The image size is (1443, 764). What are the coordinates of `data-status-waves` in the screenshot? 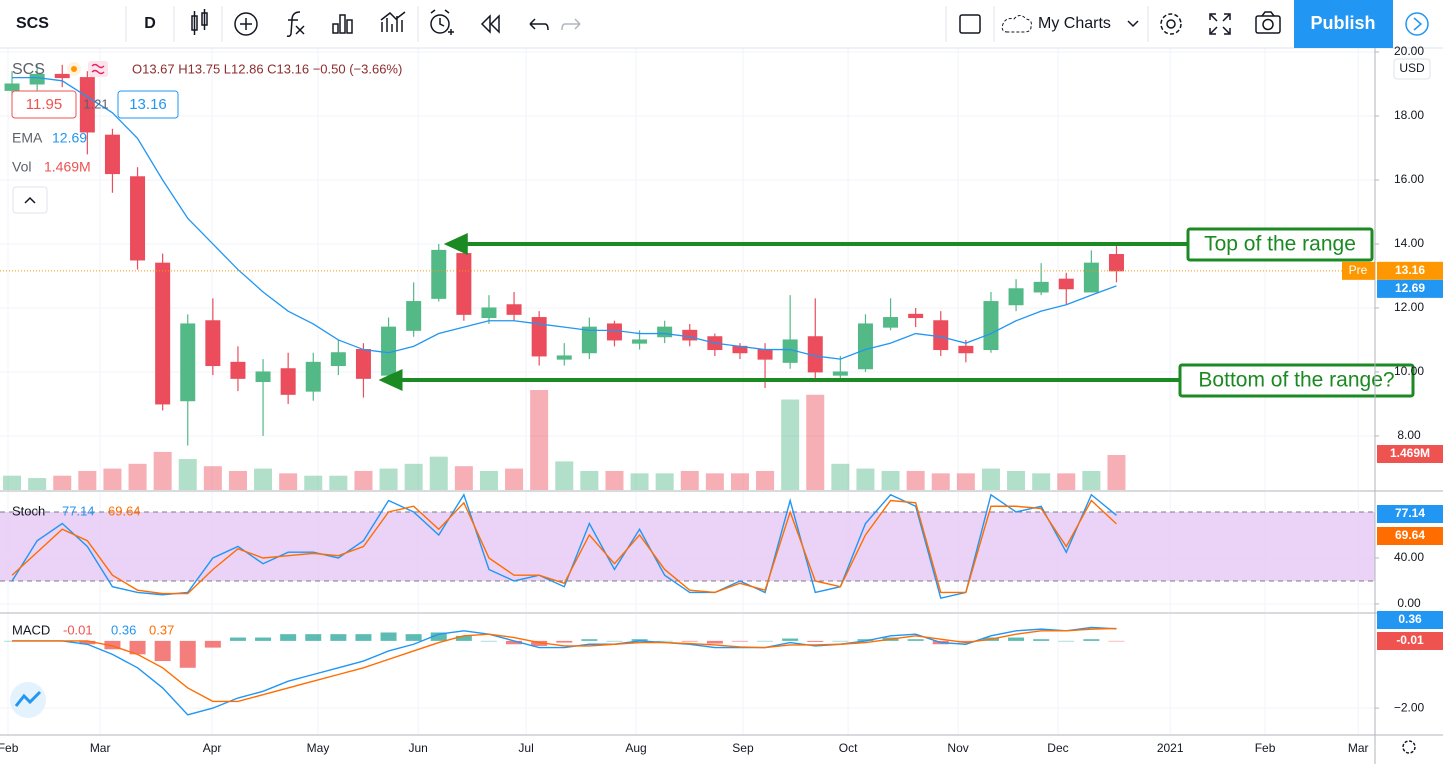 It's located at (98, 69).